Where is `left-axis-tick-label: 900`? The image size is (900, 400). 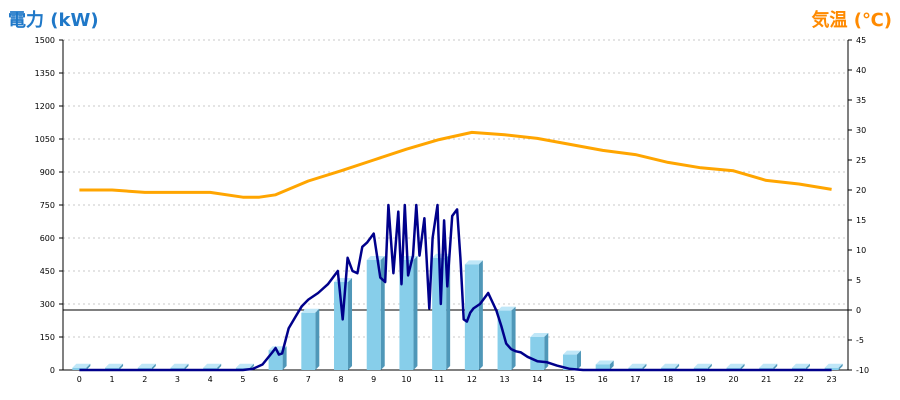
left-axis-tick-label: 900 is located at coordinates (47, 172).